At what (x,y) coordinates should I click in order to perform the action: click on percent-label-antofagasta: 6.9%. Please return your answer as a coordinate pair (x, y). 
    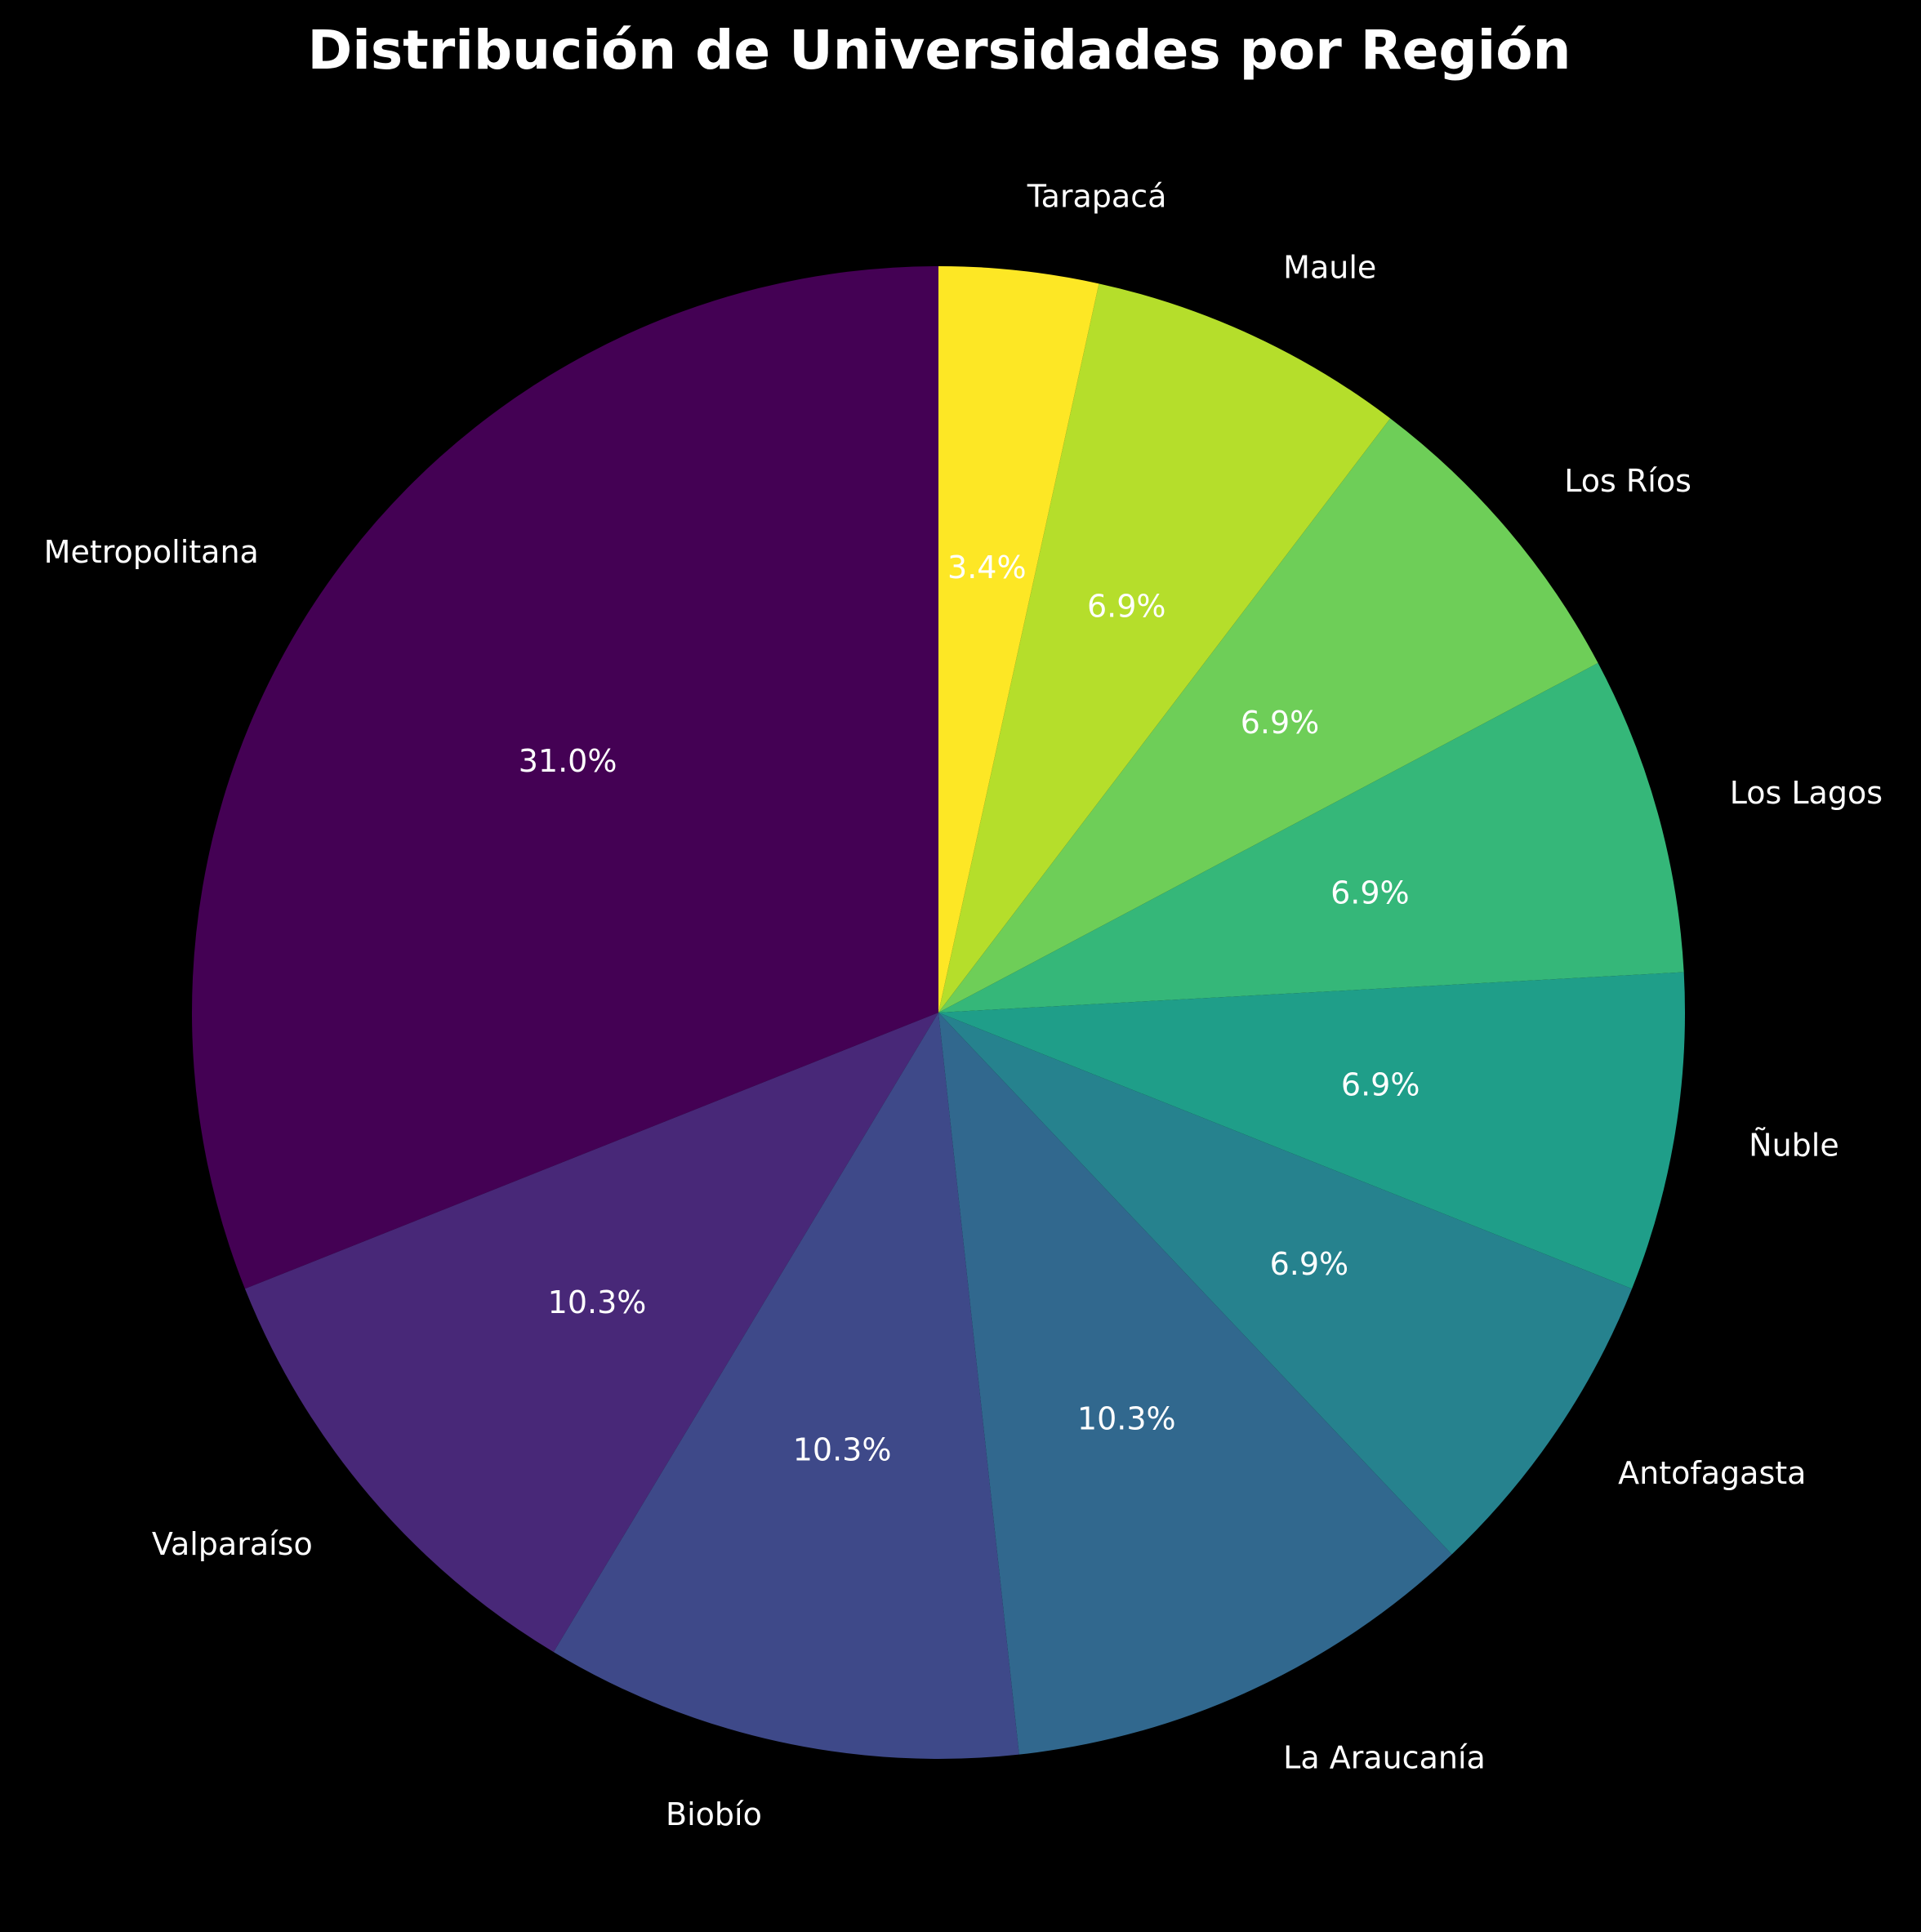
    Looking at the image, I should click on (1309, 1264).